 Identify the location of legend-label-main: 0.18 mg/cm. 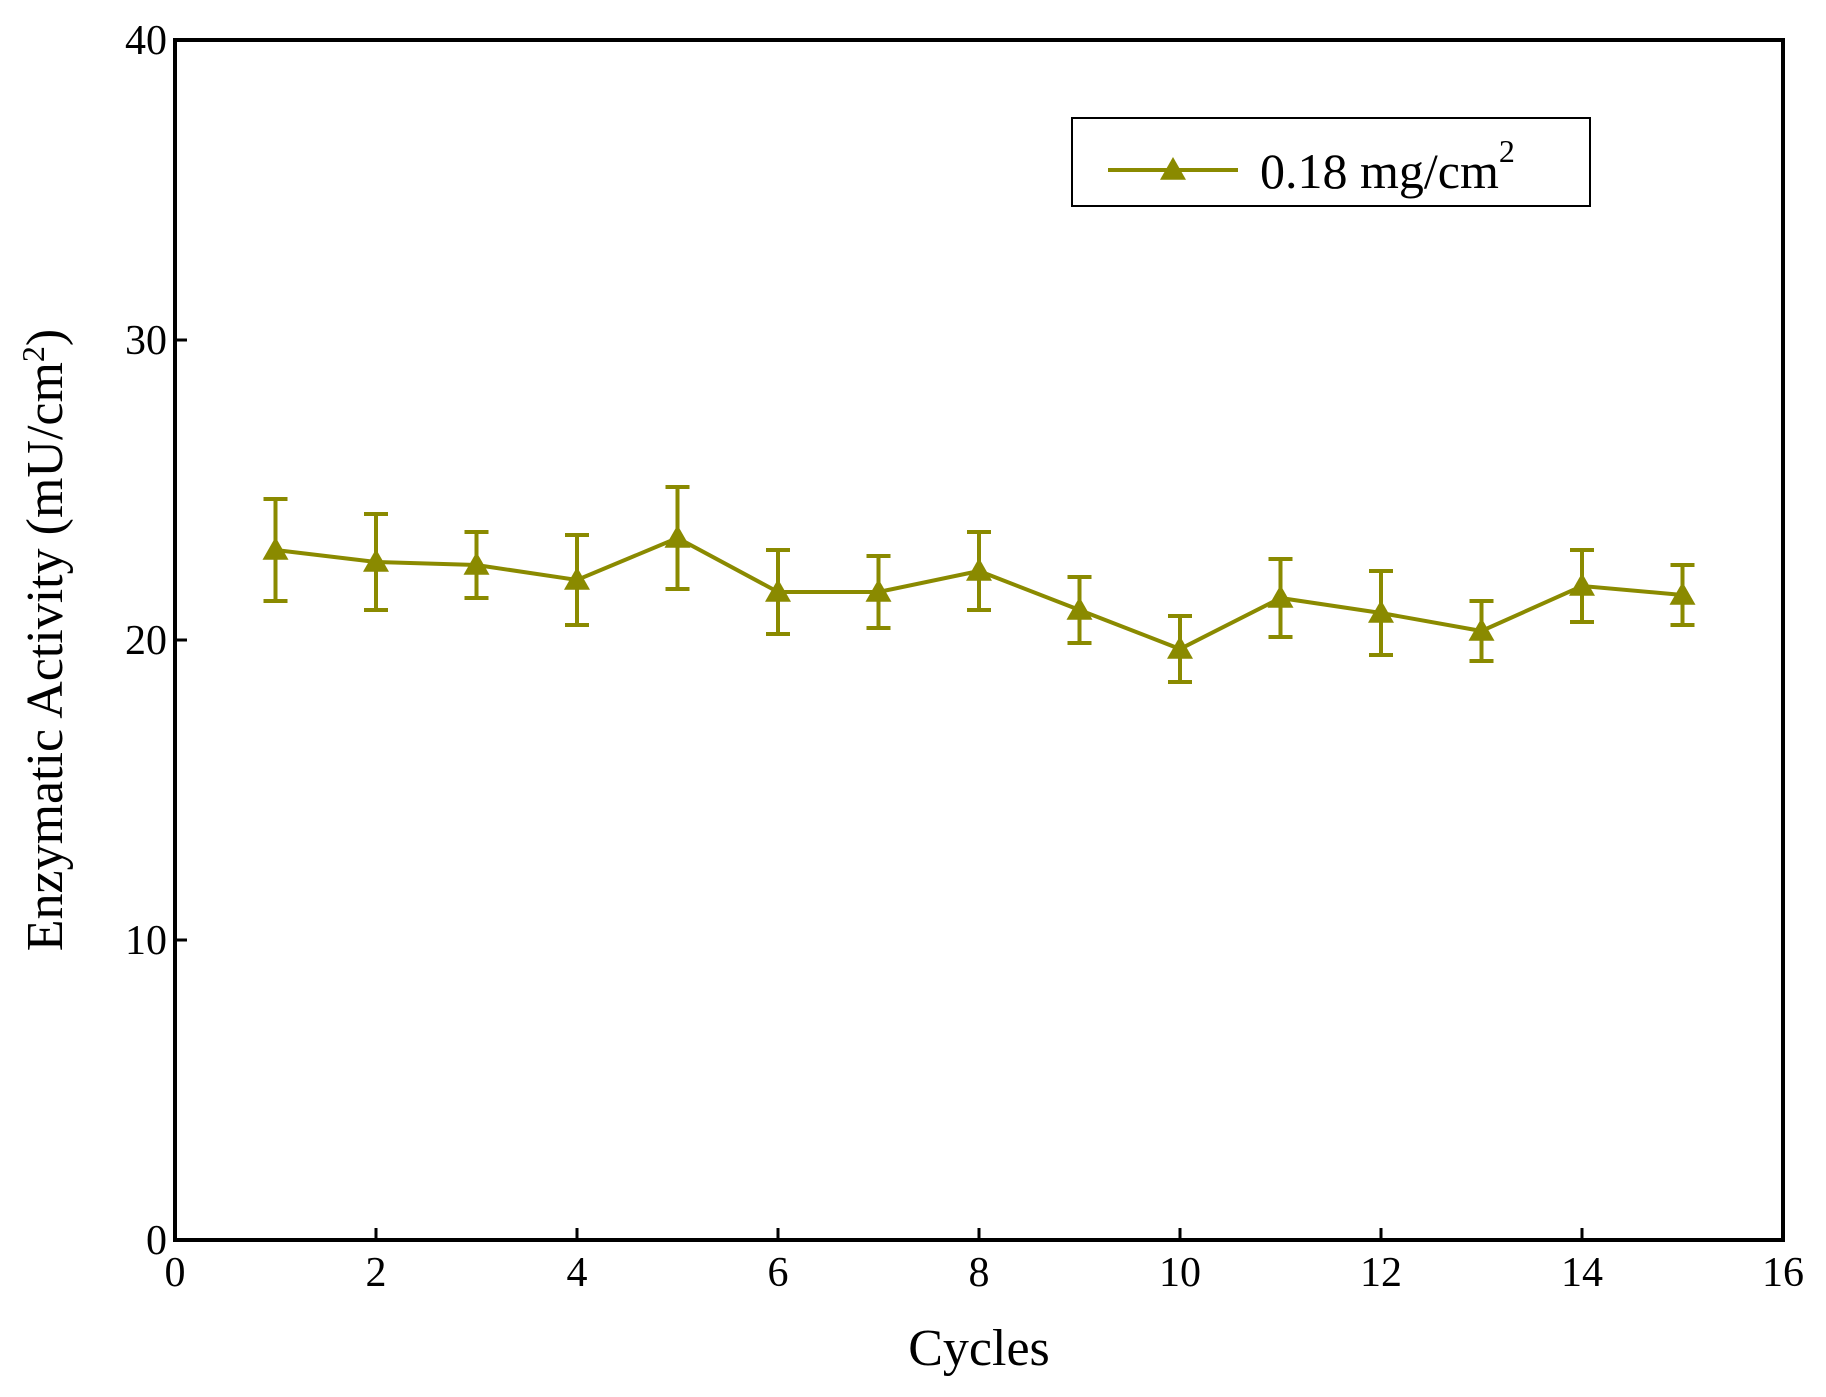
(1379, 171).